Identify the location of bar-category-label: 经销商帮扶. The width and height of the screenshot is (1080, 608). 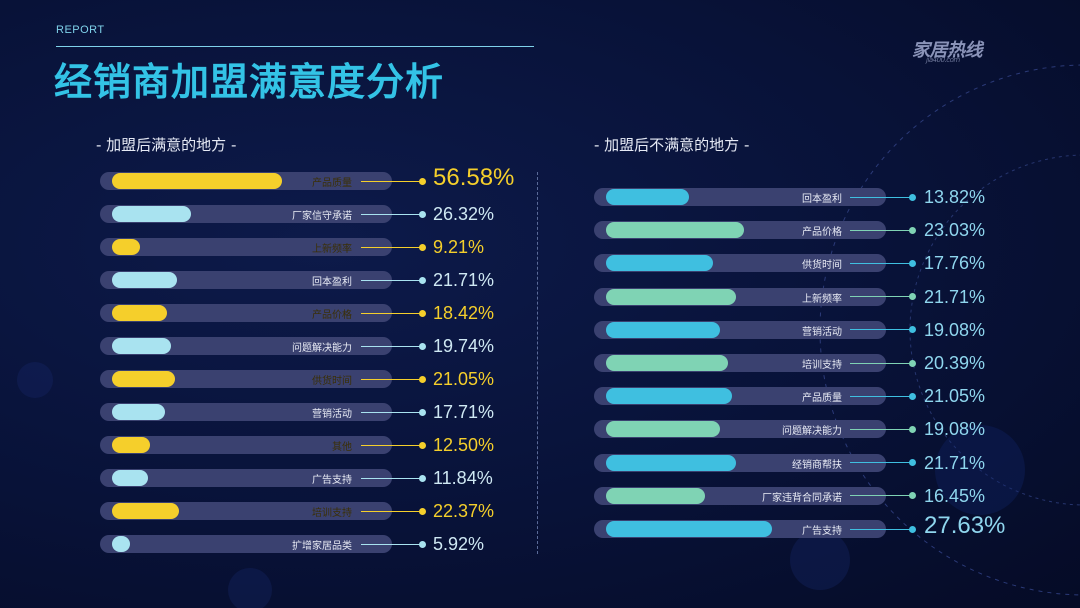
(817, 465).